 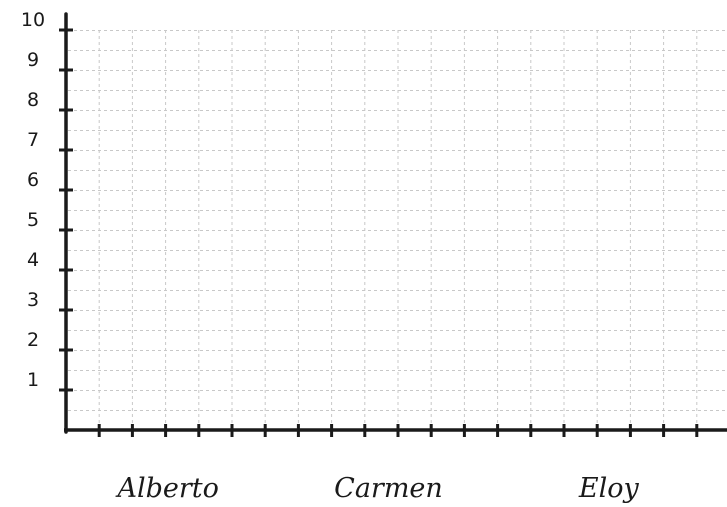 What do you see at coordinates (33, 140) in the screenshot?
I see `y-tick-label: 7` at bounding box center [33, 140].